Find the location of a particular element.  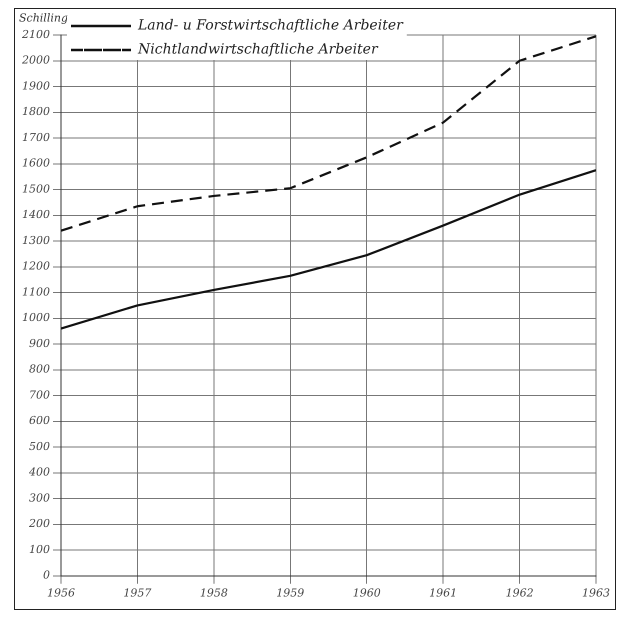

x-tick-label: 1956 is located at coordinates (60, 593).